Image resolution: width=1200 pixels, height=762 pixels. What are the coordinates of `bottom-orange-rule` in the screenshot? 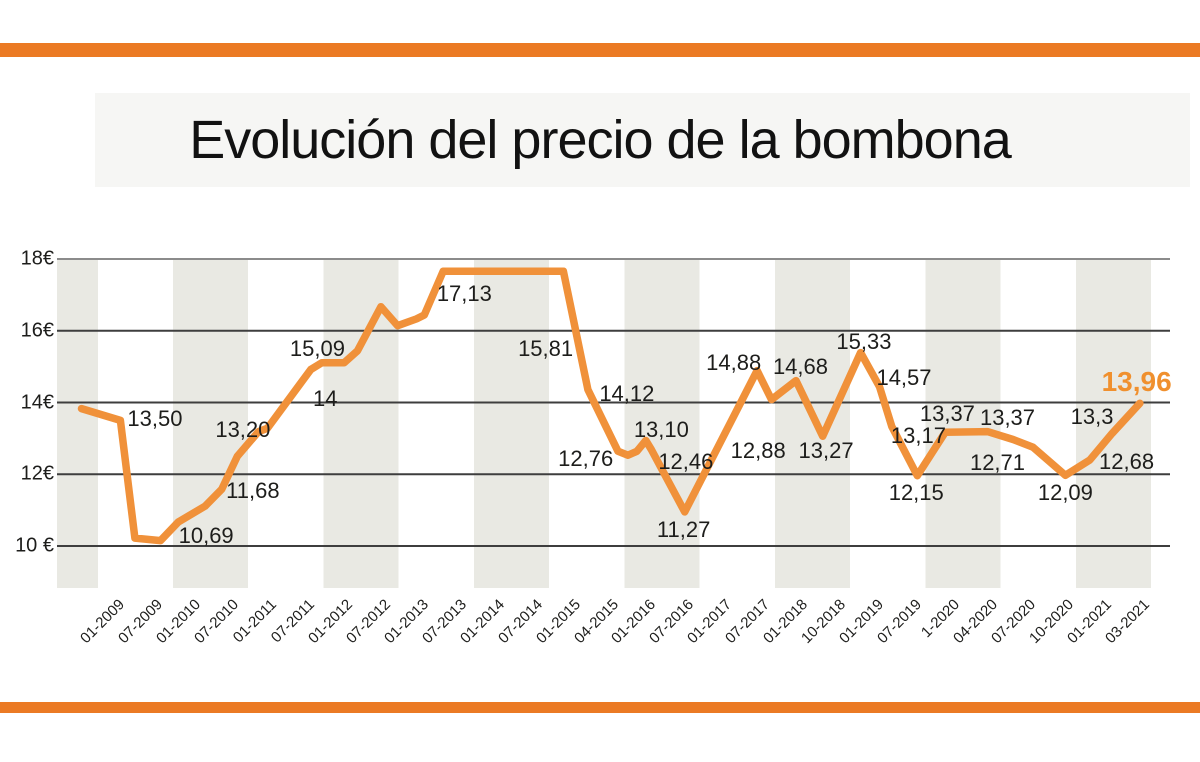 It's located at (600, 707).